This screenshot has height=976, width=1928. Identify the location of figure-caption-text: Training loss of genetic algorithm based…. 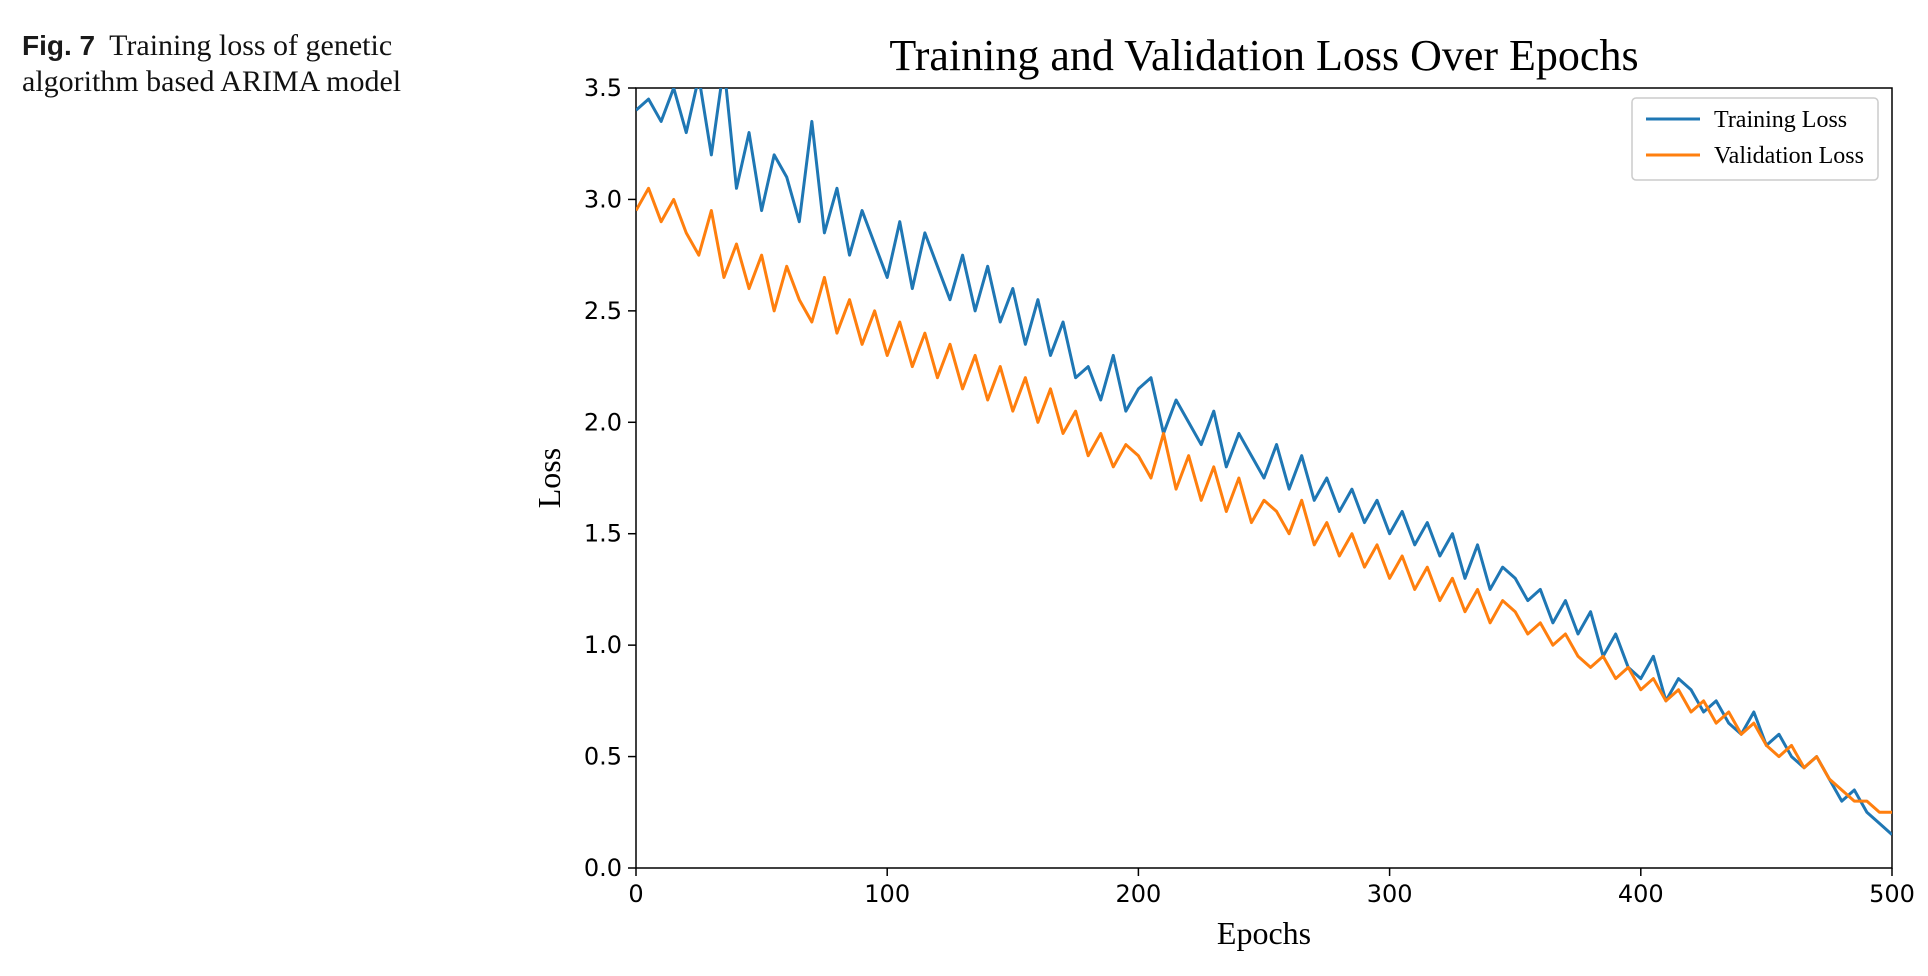
(212, 63).